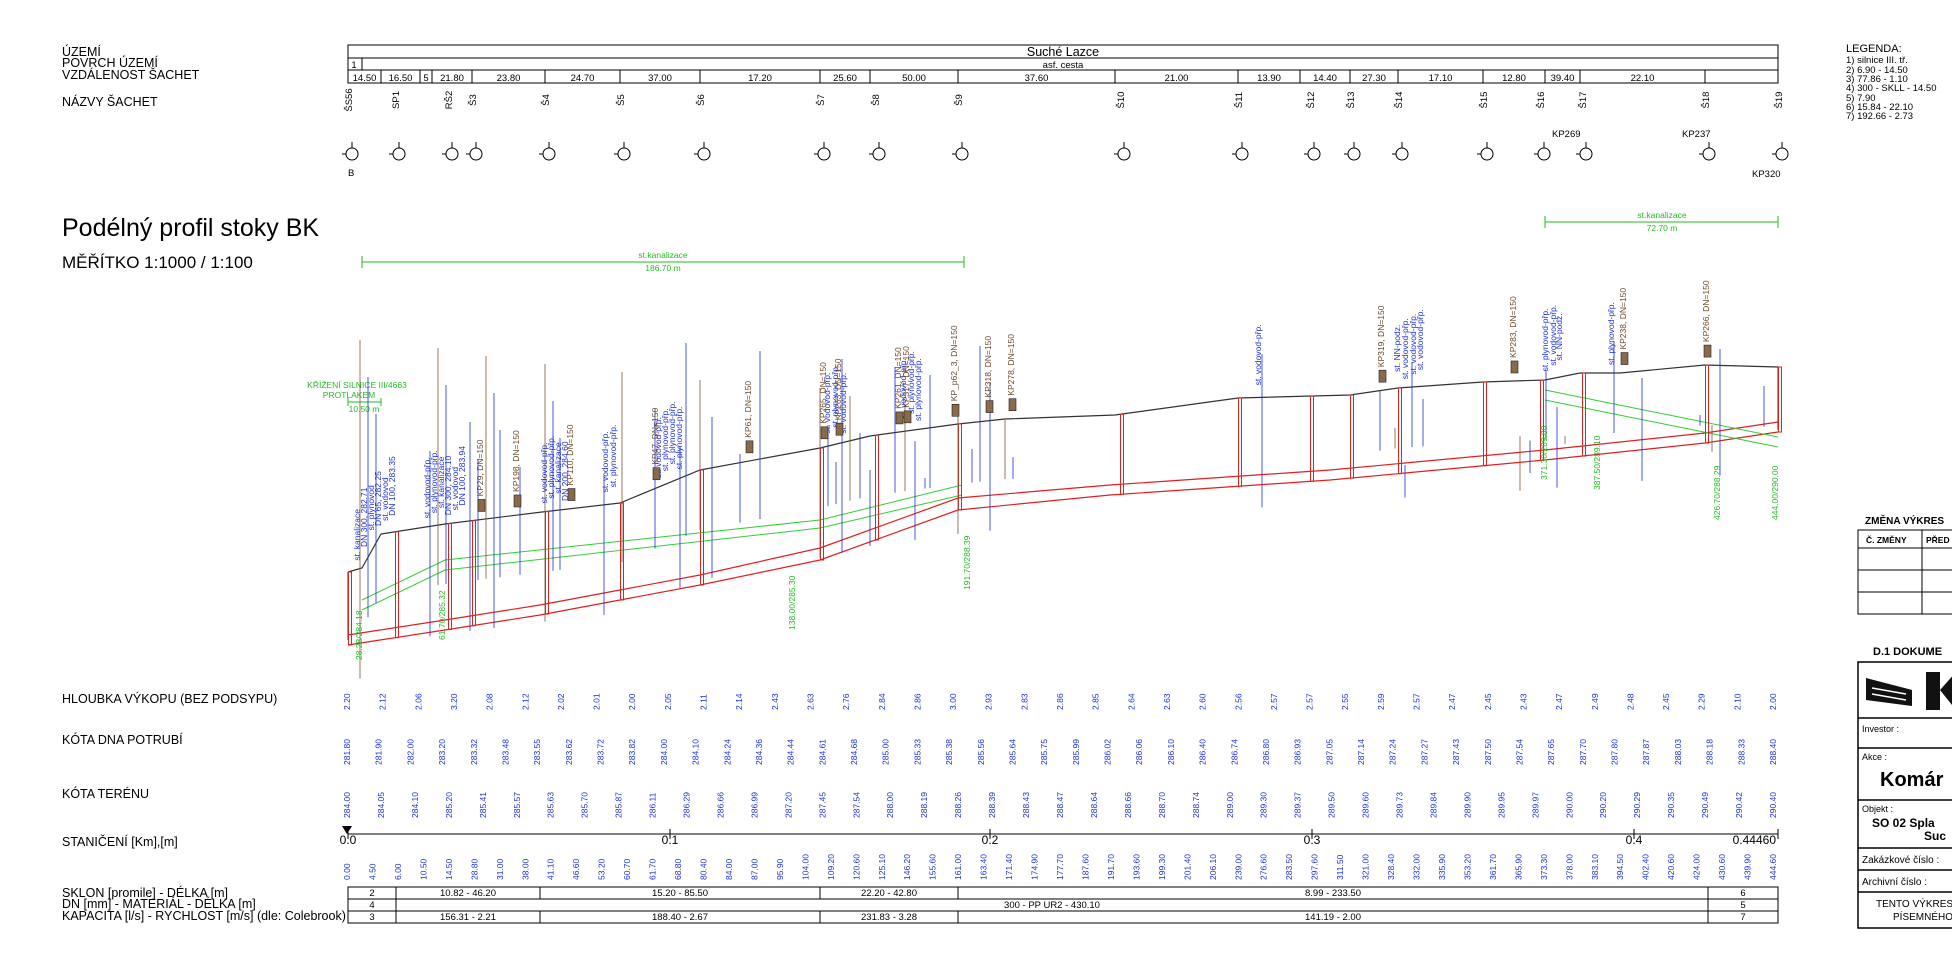  Describe the element at coordinates (791, 752) in the screenshot. I see `invert-value: 284.44` at that location.